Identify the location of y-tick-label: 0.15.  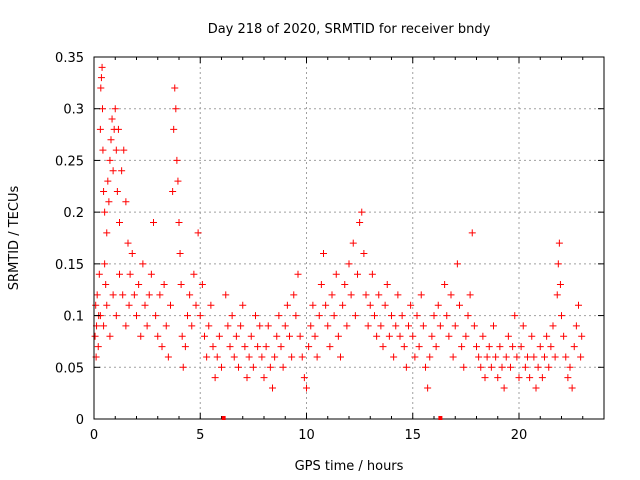
(69, 265).